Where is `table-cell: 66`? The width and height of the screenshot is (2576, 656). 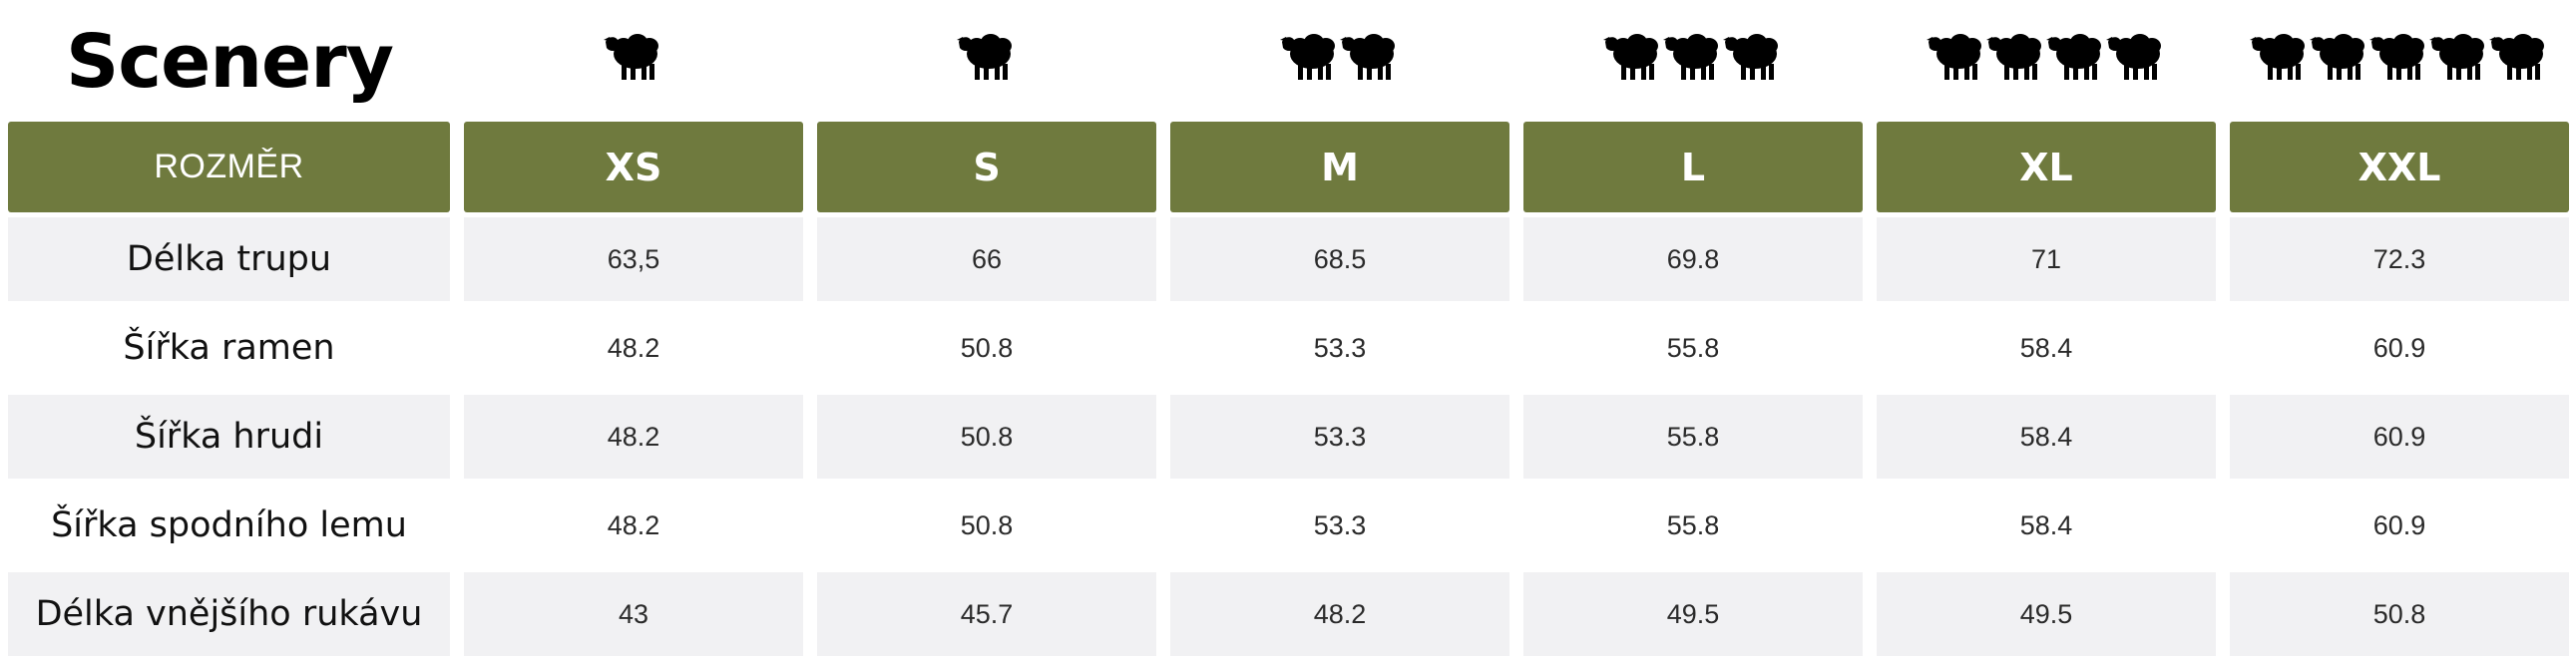 table-cell: 66 is located at coordinates (986, 259).